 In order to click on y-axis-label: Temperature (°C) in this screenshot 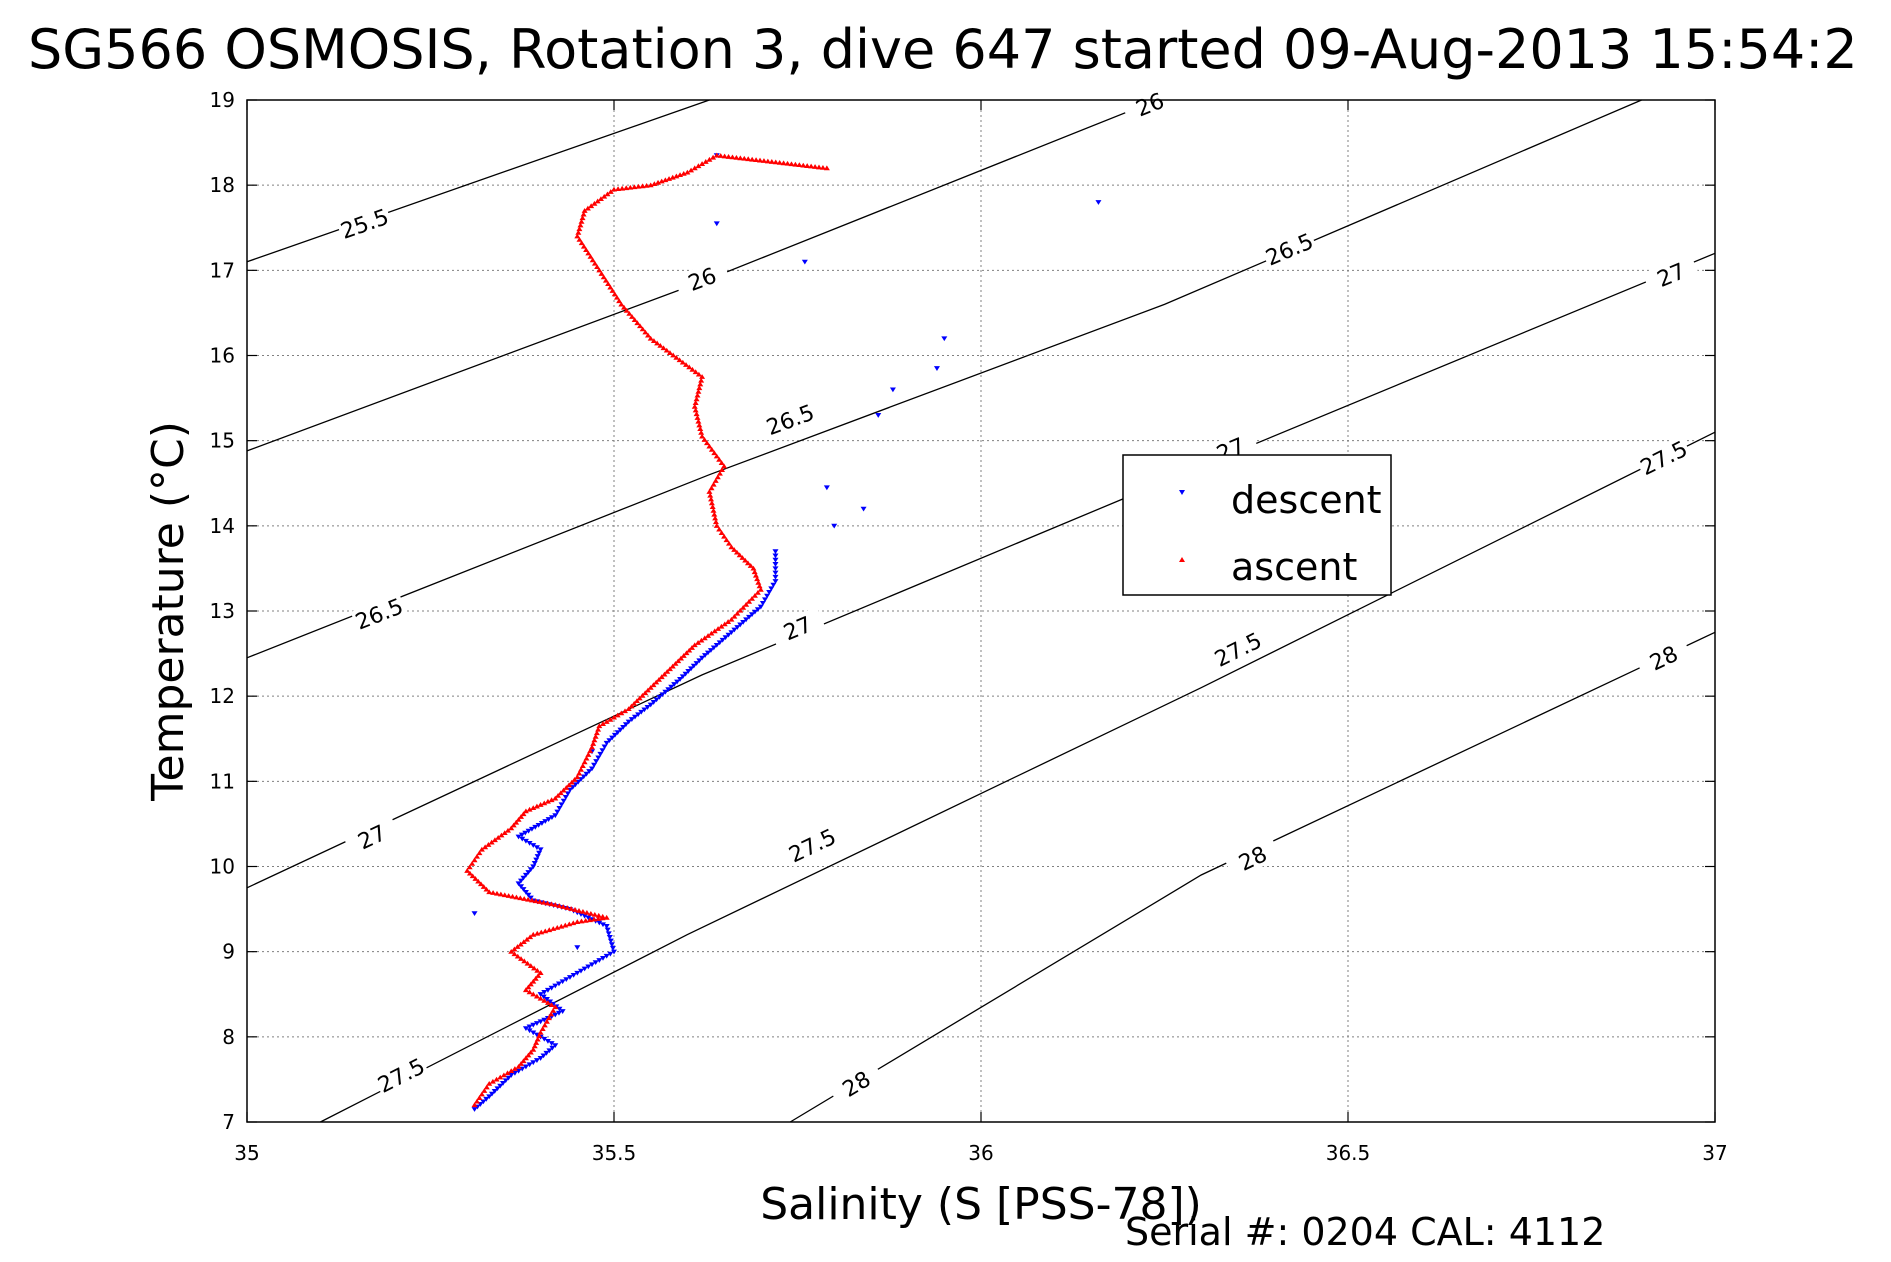, I will do `click(168, 611)`.